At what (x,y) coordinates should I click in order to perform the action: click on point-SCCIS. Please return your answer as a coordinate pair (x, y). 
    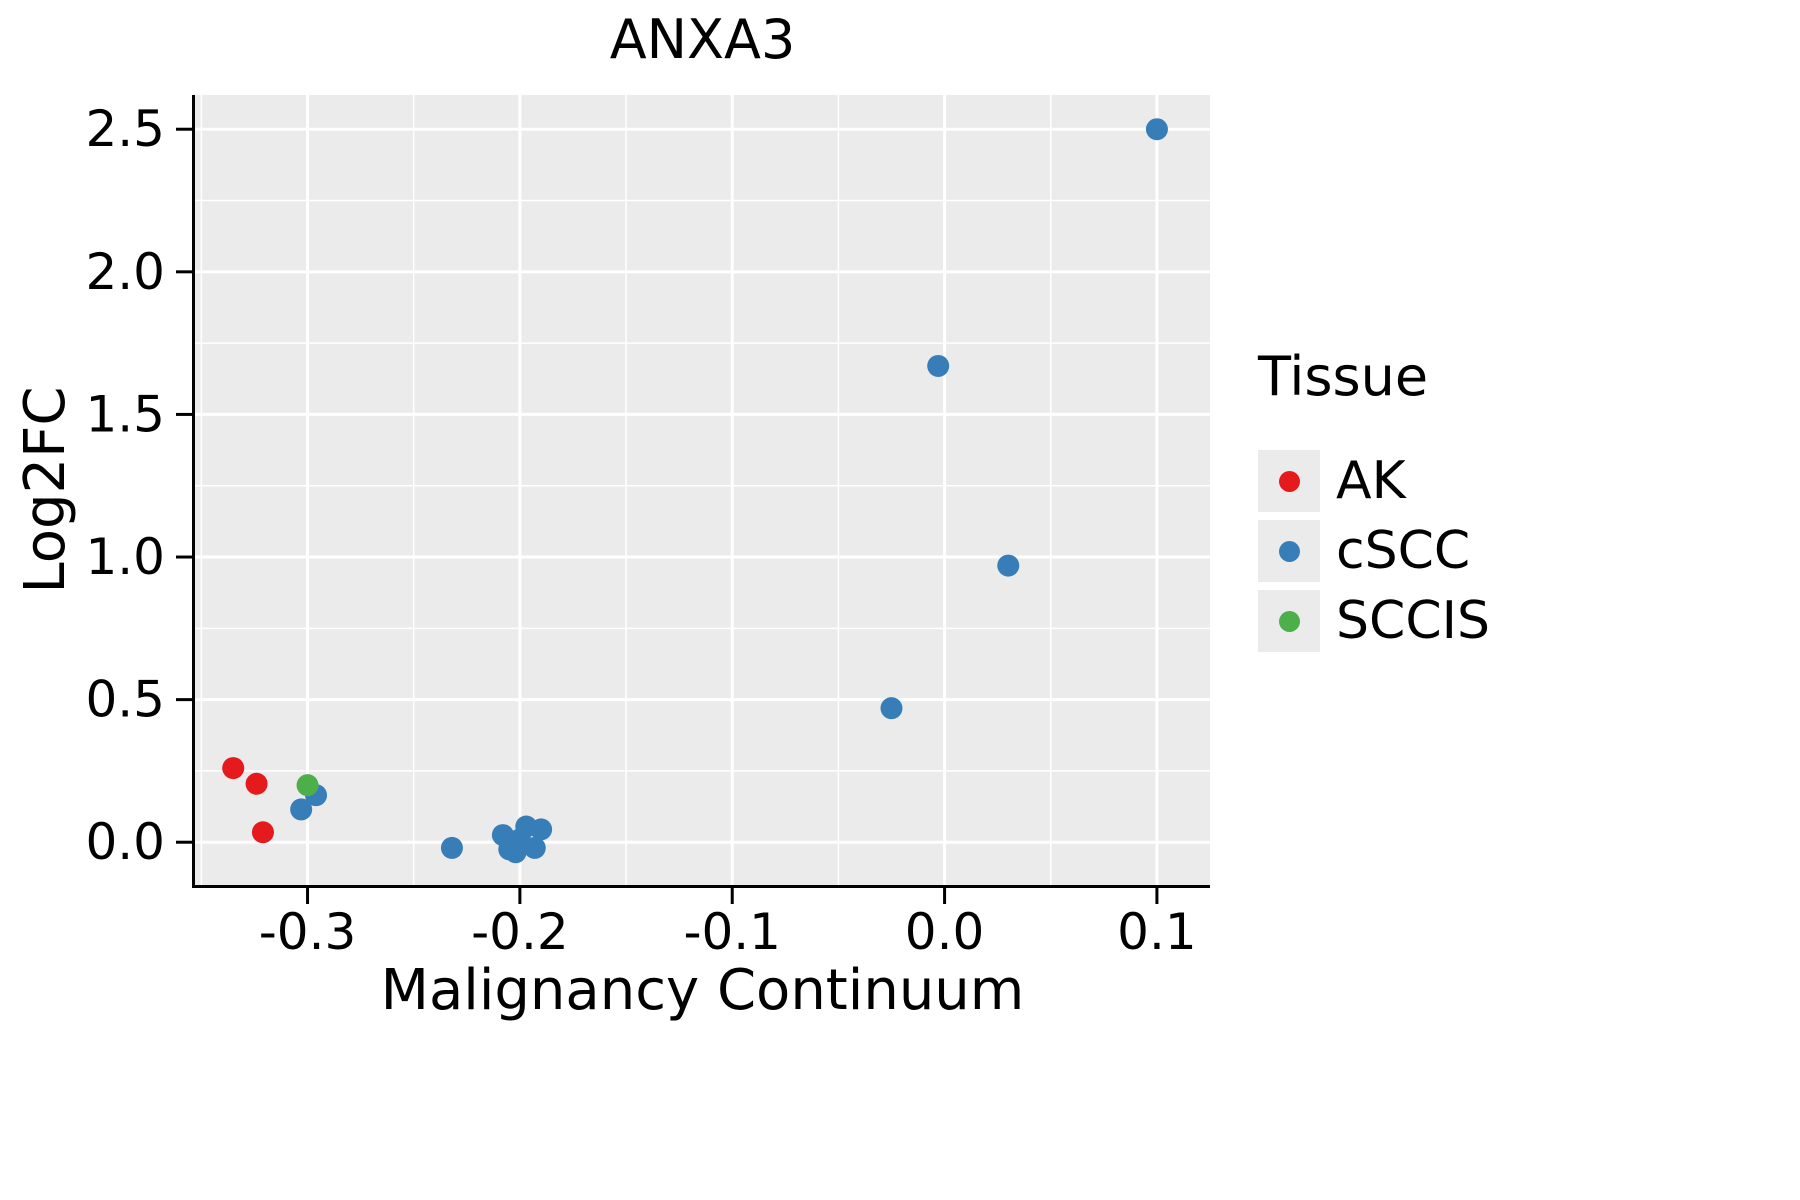
    Looking at the image, I should click on (307, 785).